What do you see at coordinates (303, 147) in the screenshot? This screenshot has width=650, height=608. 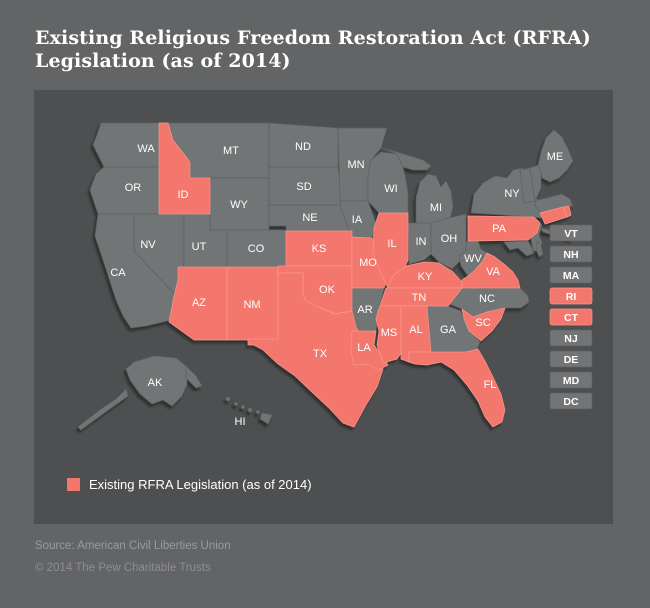 I see `state-label-nd: ND` at bounding box center [303, 147].